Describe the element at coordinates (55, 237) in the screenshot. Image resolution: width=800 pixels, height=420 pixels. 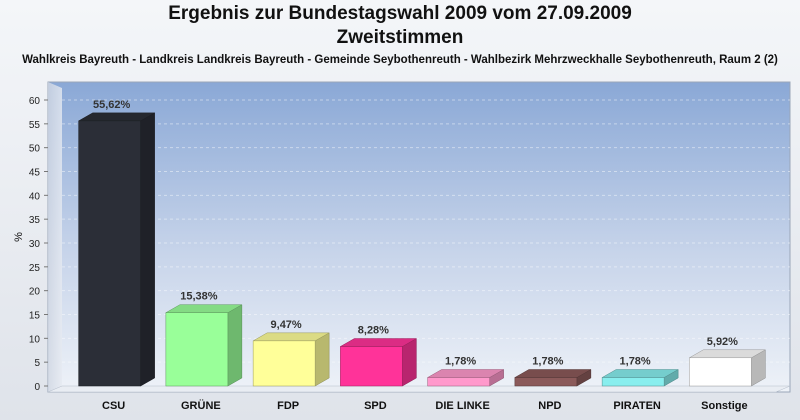
I see `plot-side-wall` at that location.